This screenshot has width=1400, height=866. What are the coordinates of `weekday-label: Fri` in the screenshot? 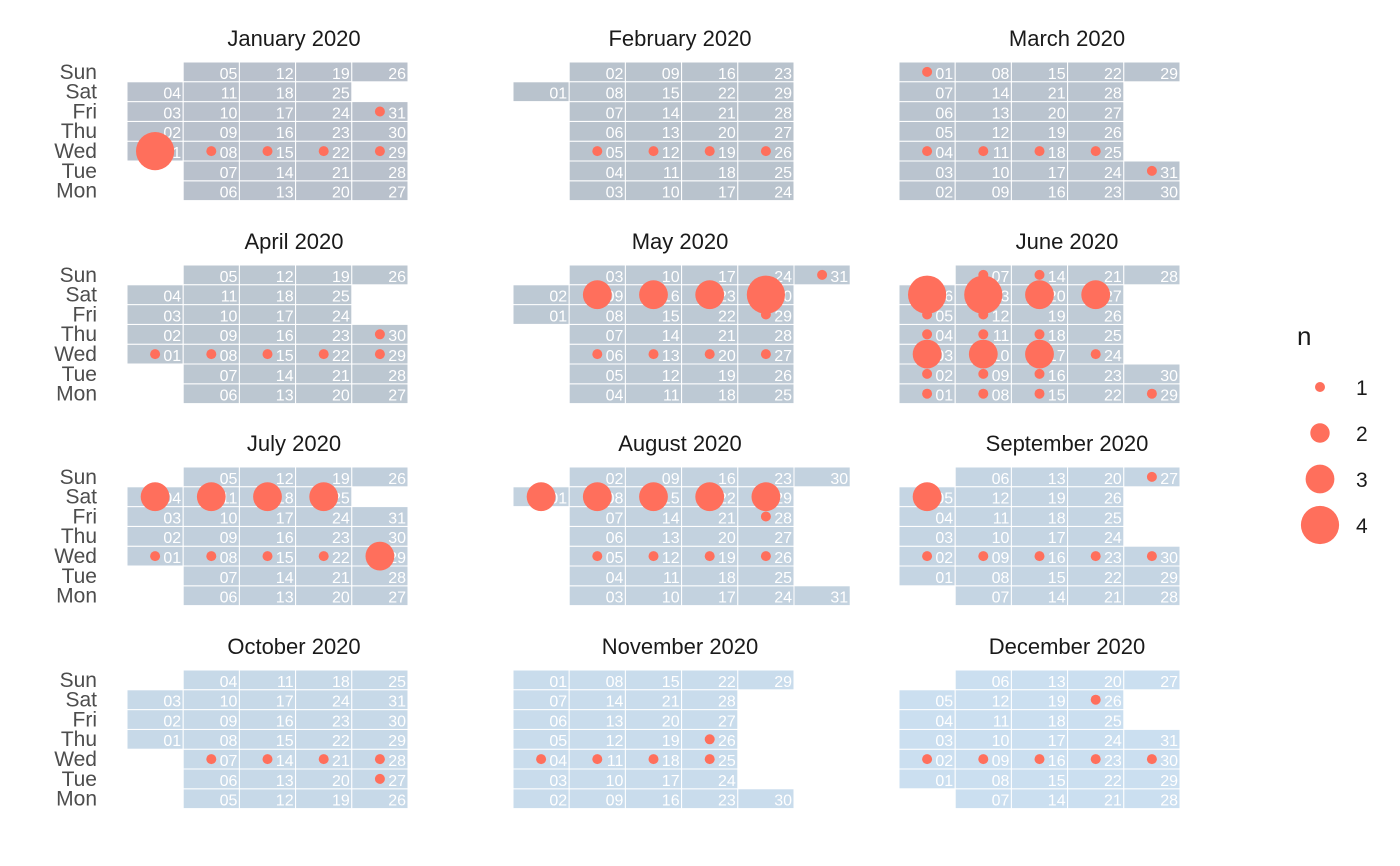 It's located at (85, 314).